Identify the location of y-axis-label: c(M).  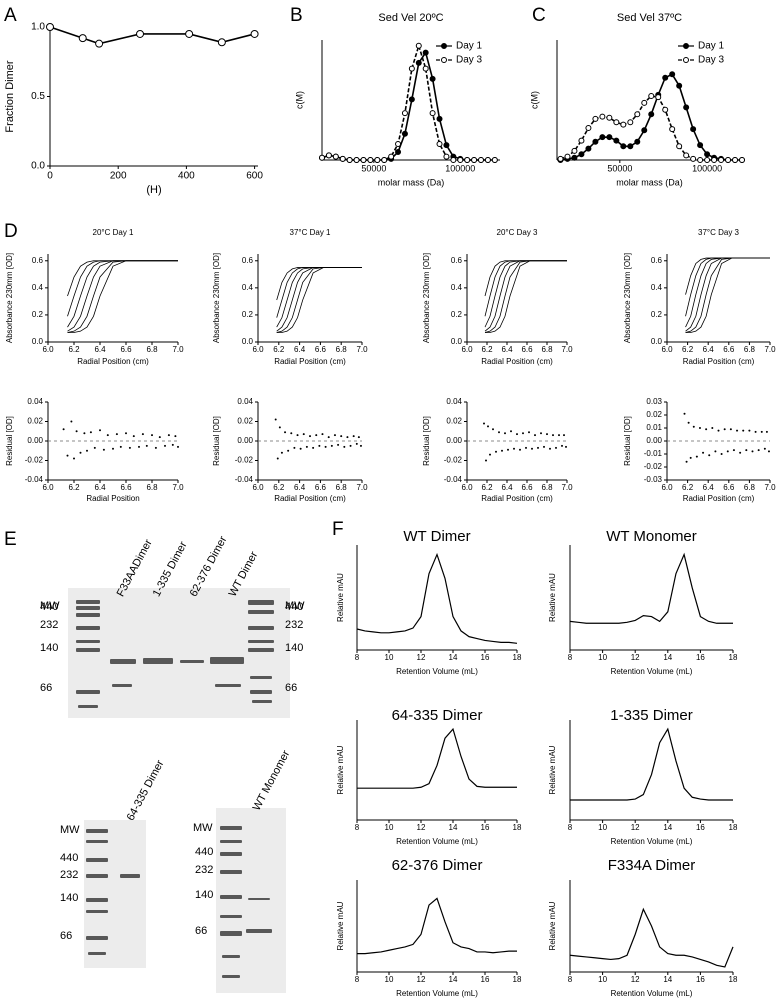
(299, 100).